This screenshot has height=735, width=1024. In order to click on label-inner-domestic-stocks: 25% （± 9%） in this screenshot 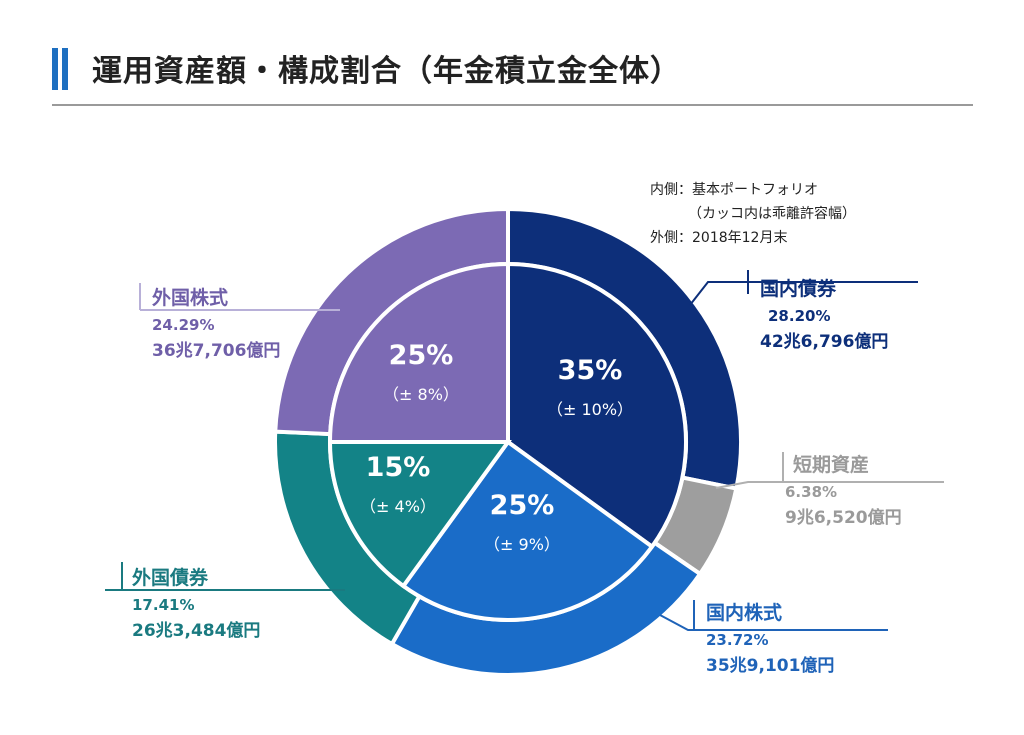, I will do `click(522, 522)`.